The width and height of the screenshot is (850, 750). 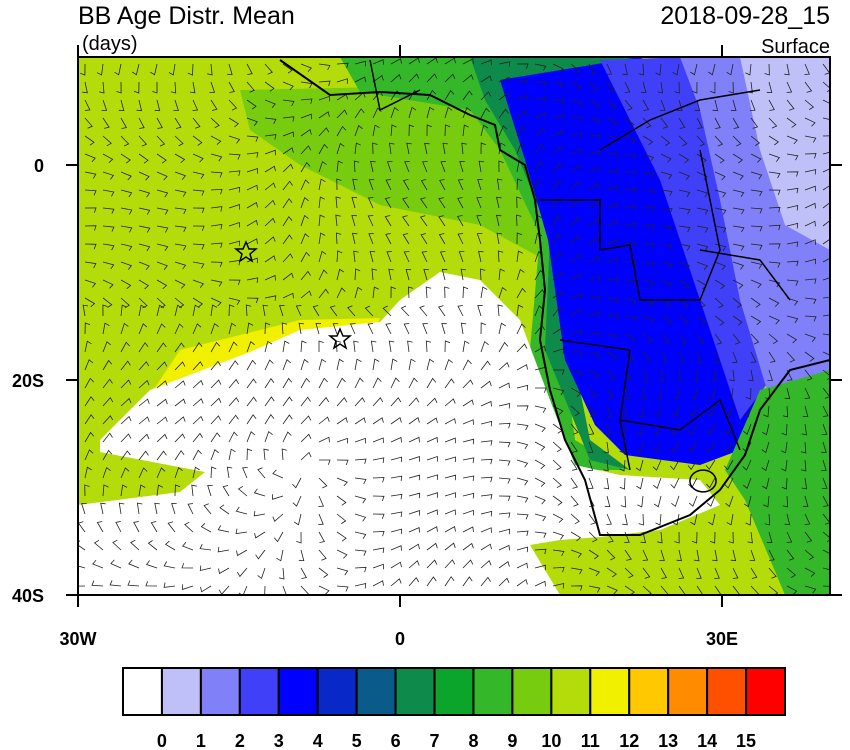 What do you see at coordinates (357, 740) in the screenshot?
I see `colorbar-label: 5` at bounding box center [357, 740].